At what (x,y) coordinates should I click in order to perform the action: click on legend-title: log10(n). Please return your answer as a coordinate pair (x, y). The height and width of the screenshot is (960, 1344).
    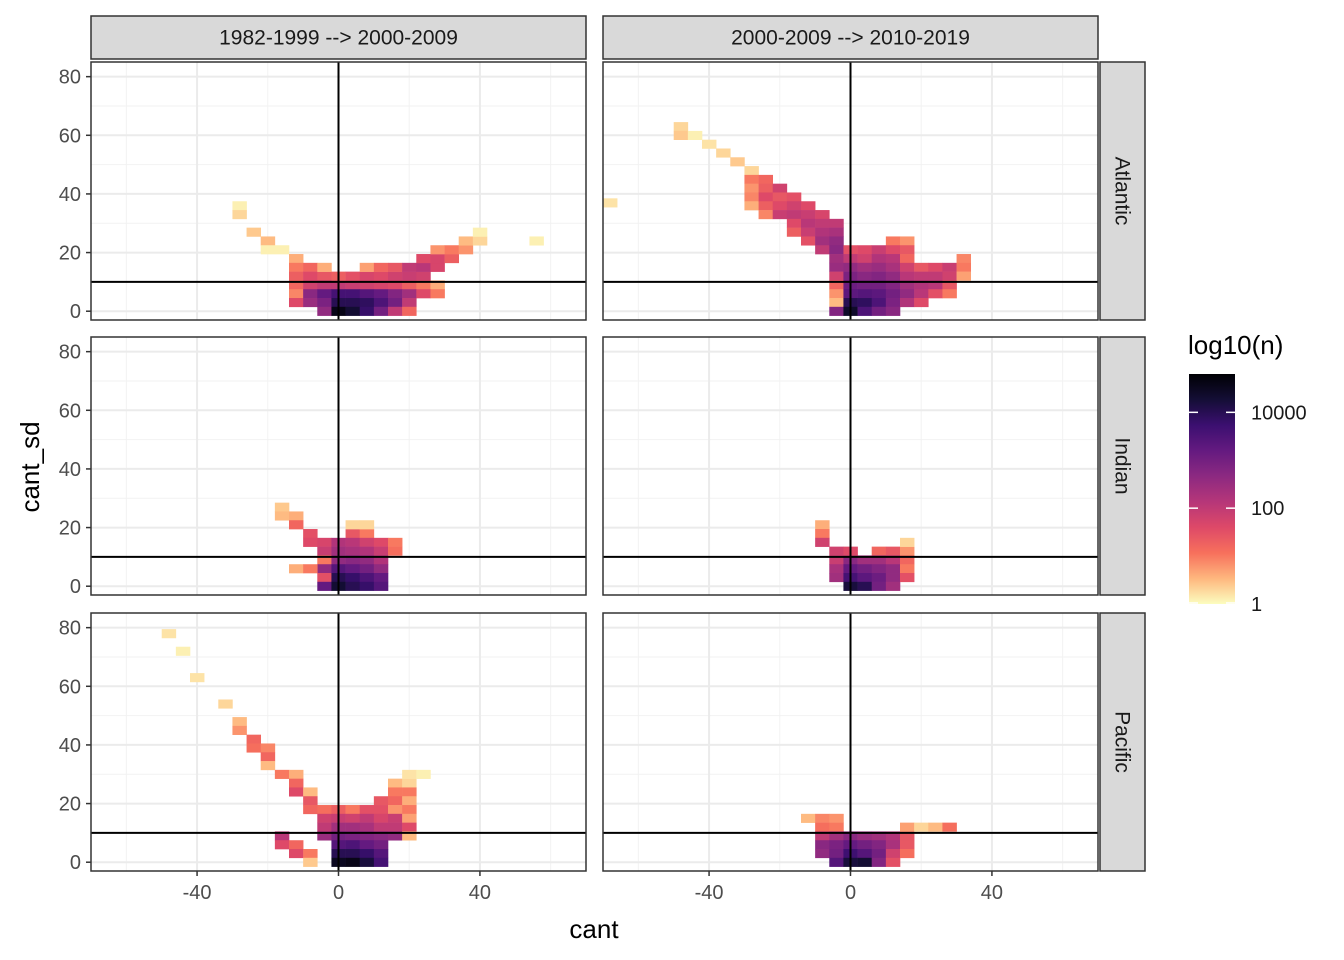
    Looking at the image, I should click on (1235, 345).